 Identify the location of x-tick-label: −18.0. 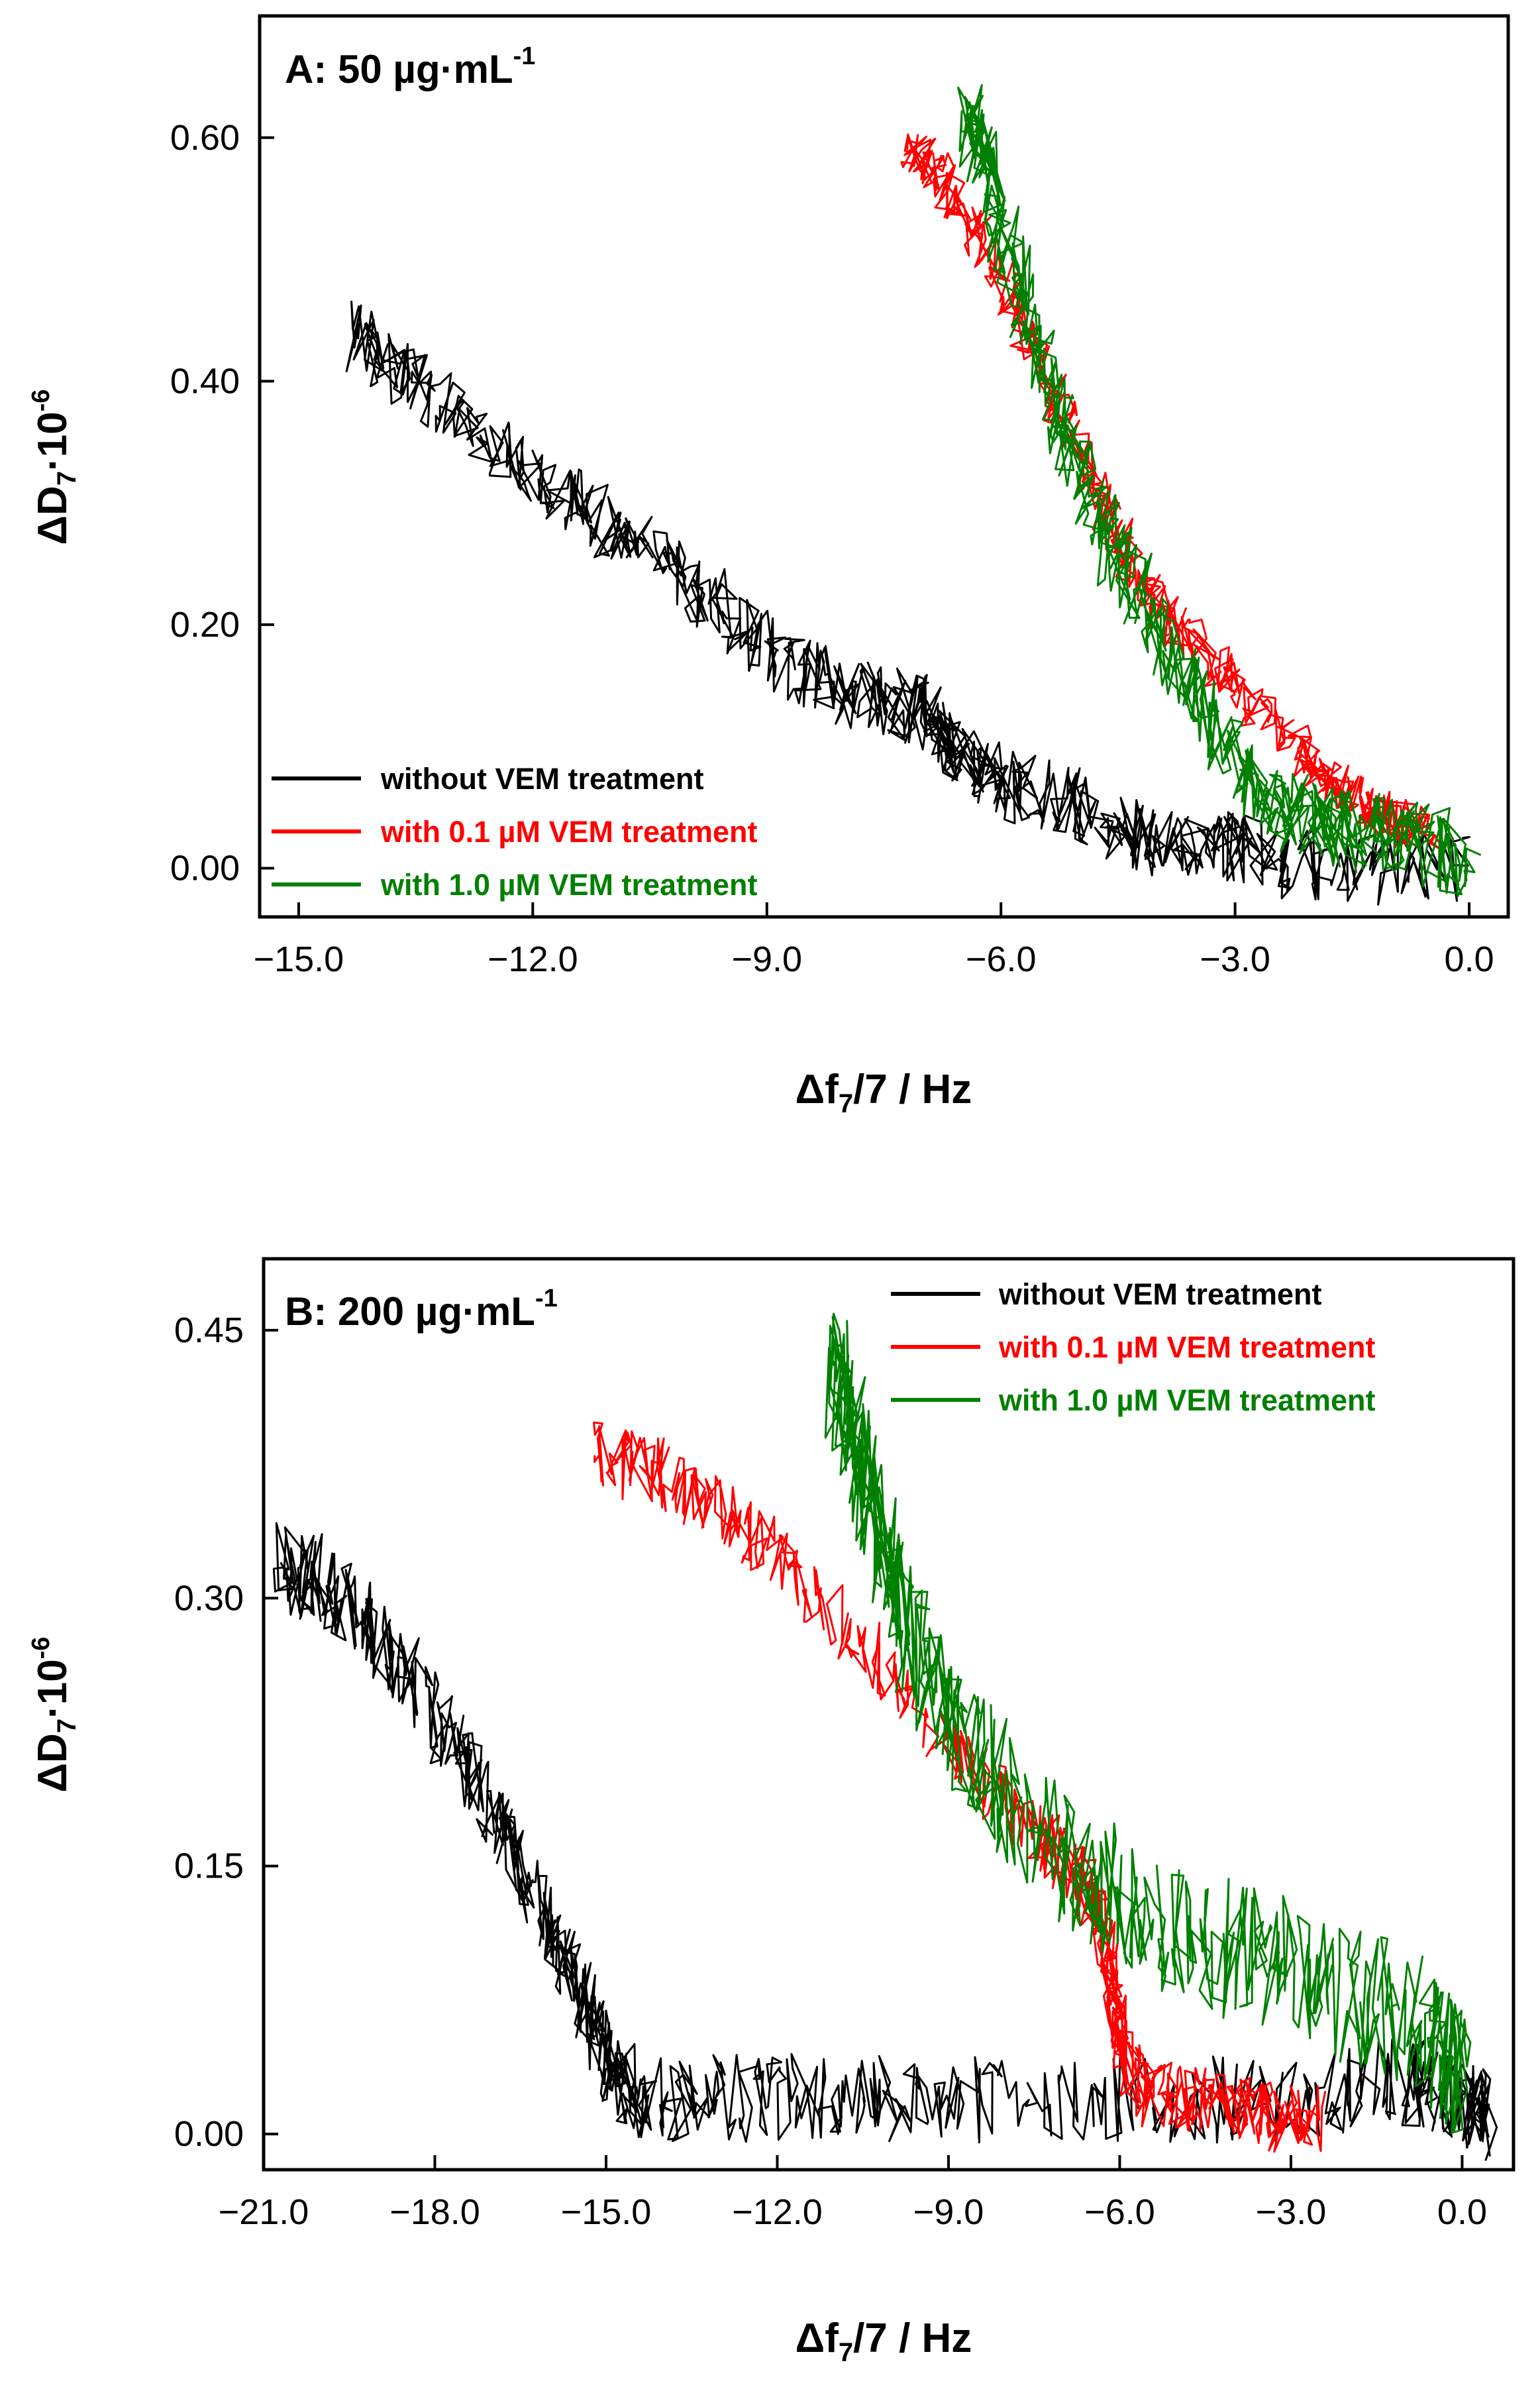
(434, 2212).